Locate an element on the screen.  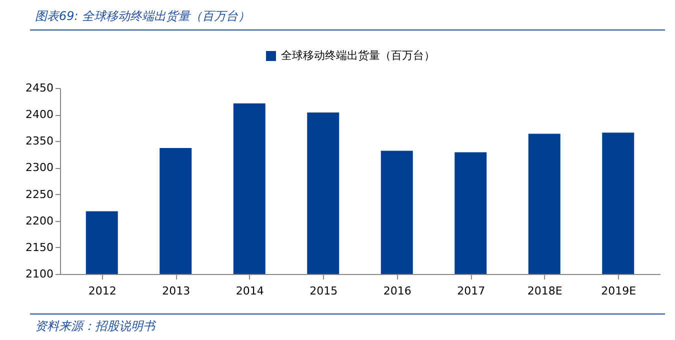
x-tick-label: 2018E is located at coordinates (544, 291).